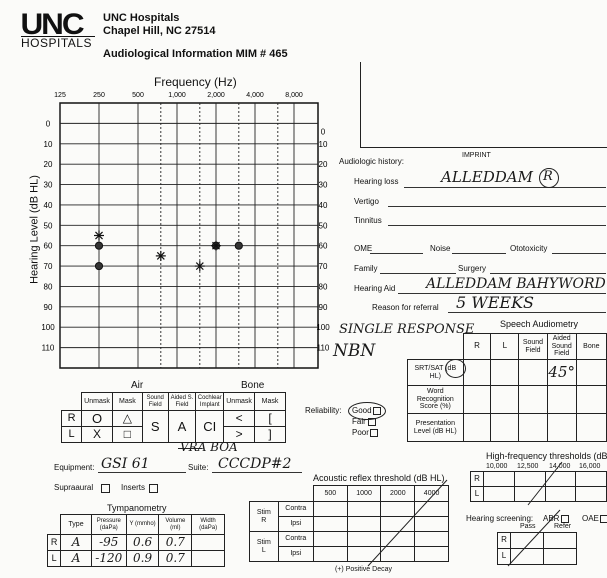 The width and height of the screenshot is (607, 578). Describe the element at coordinates (108, 542) in the screenshot. I see `tymp-r-pressure: -95` at that location.